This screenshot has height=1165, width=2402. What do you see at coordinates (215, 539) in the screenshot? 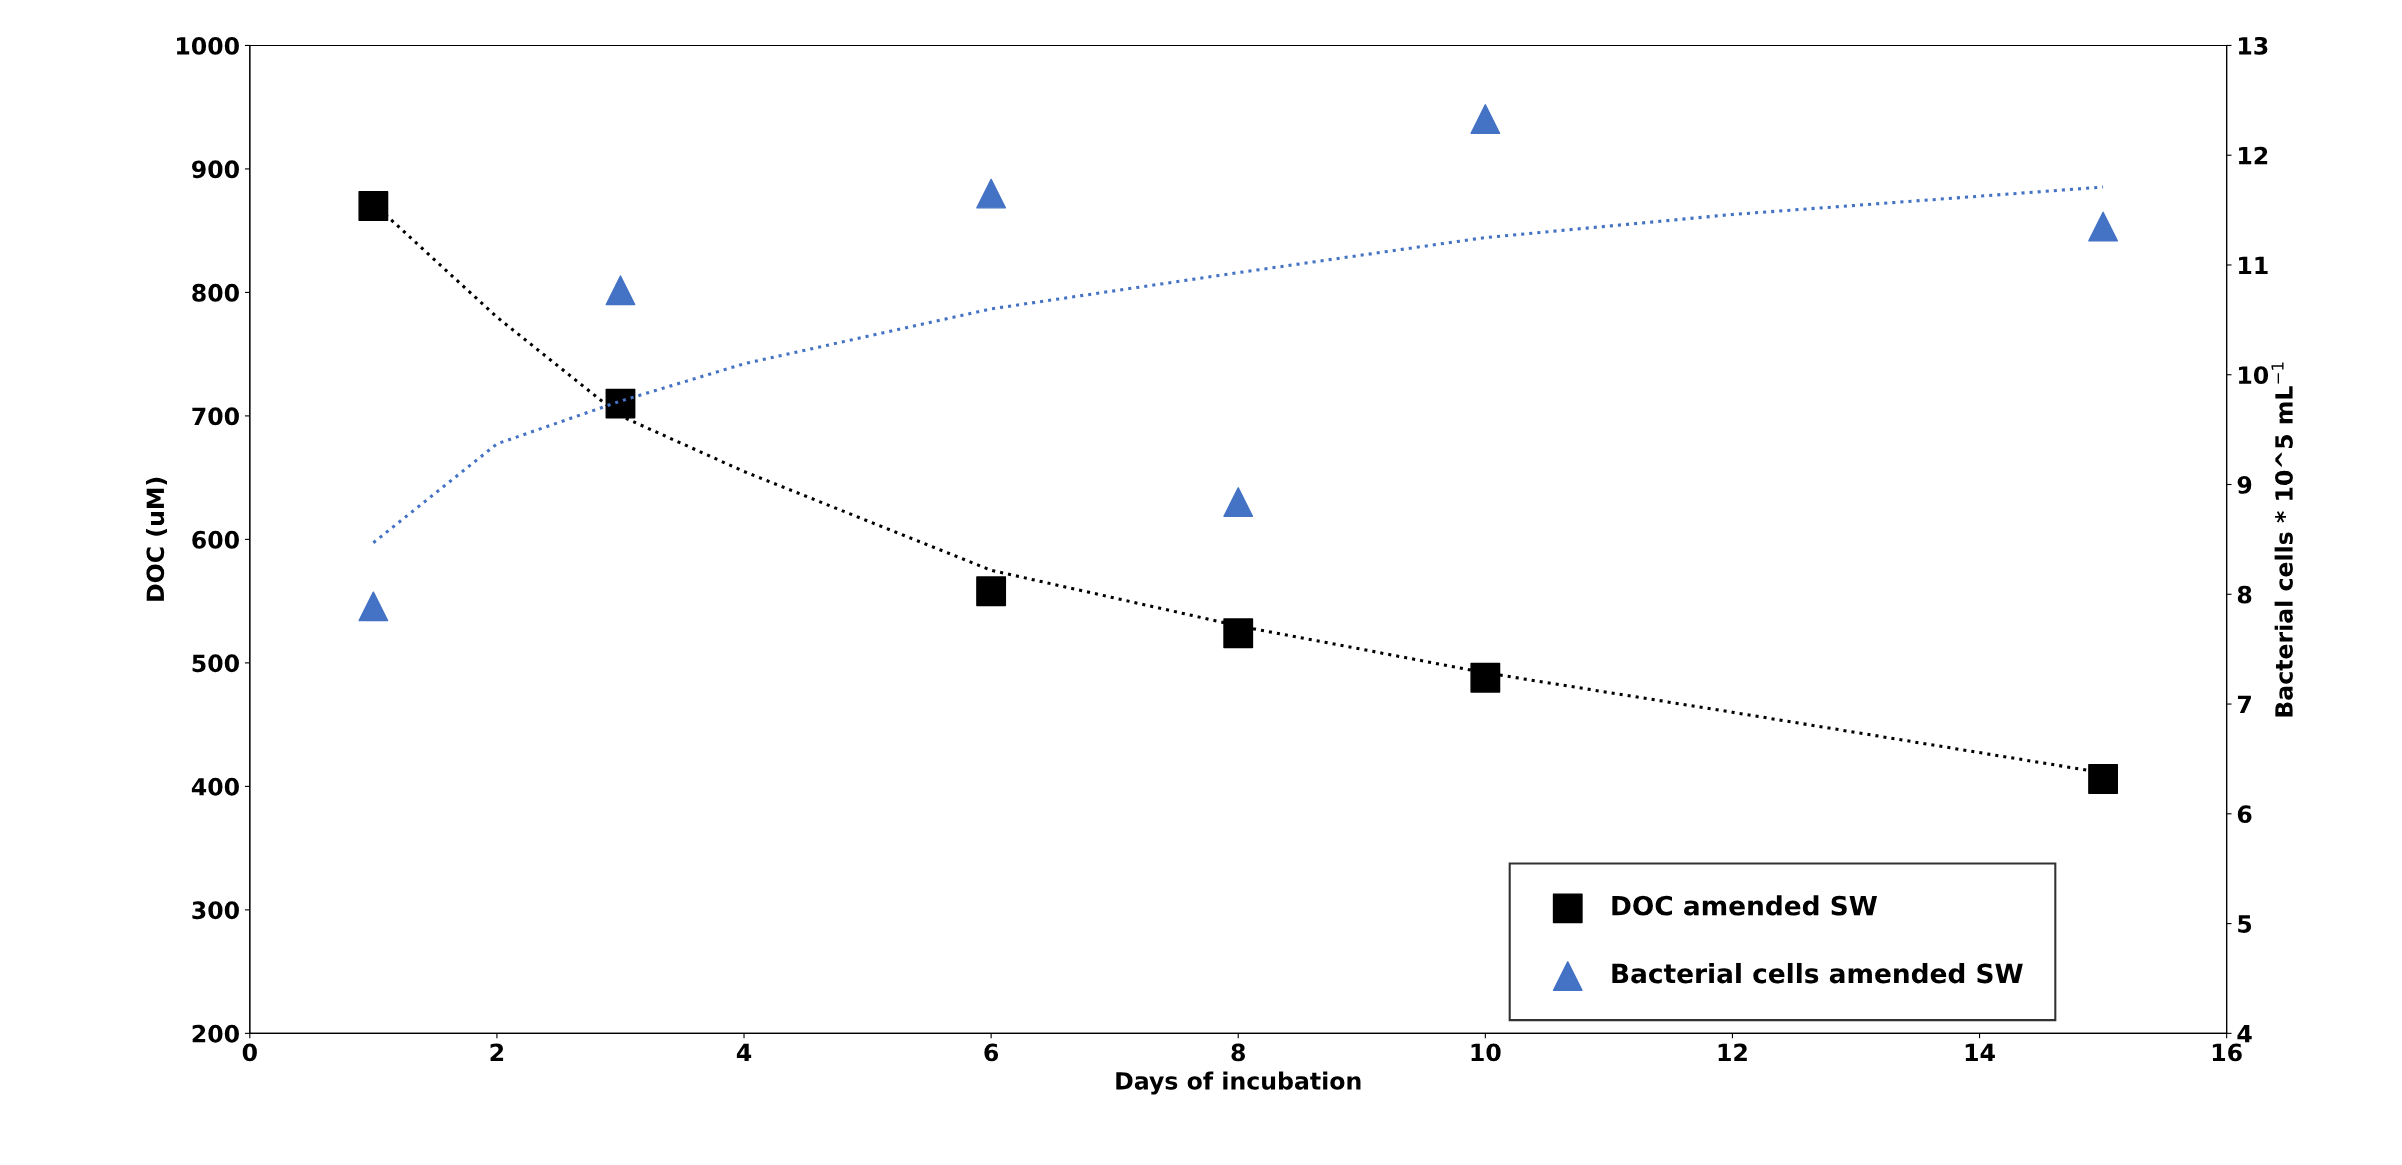
I see `y-tick-label: 600` at bounding box center [215, 539].